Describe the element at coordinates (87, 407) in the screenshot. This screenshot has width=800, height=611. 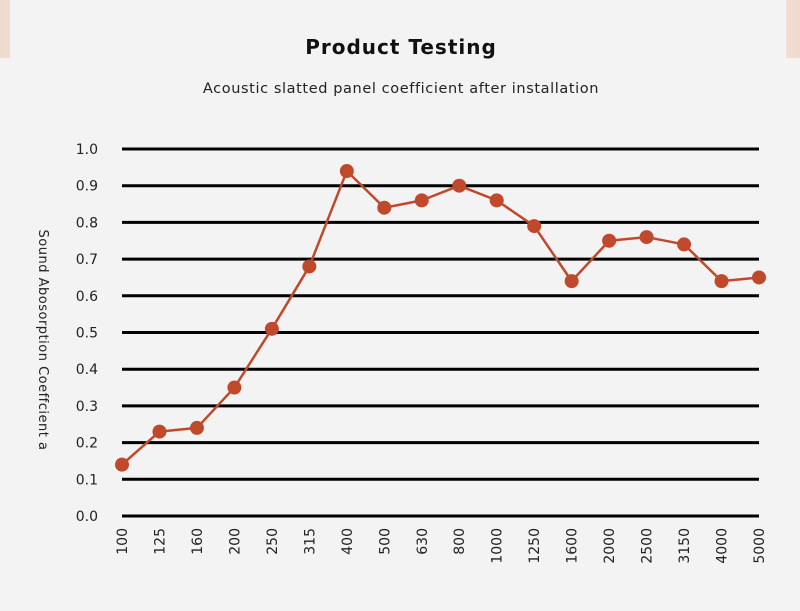
I see `y-tick-label: 0.3` at that location.